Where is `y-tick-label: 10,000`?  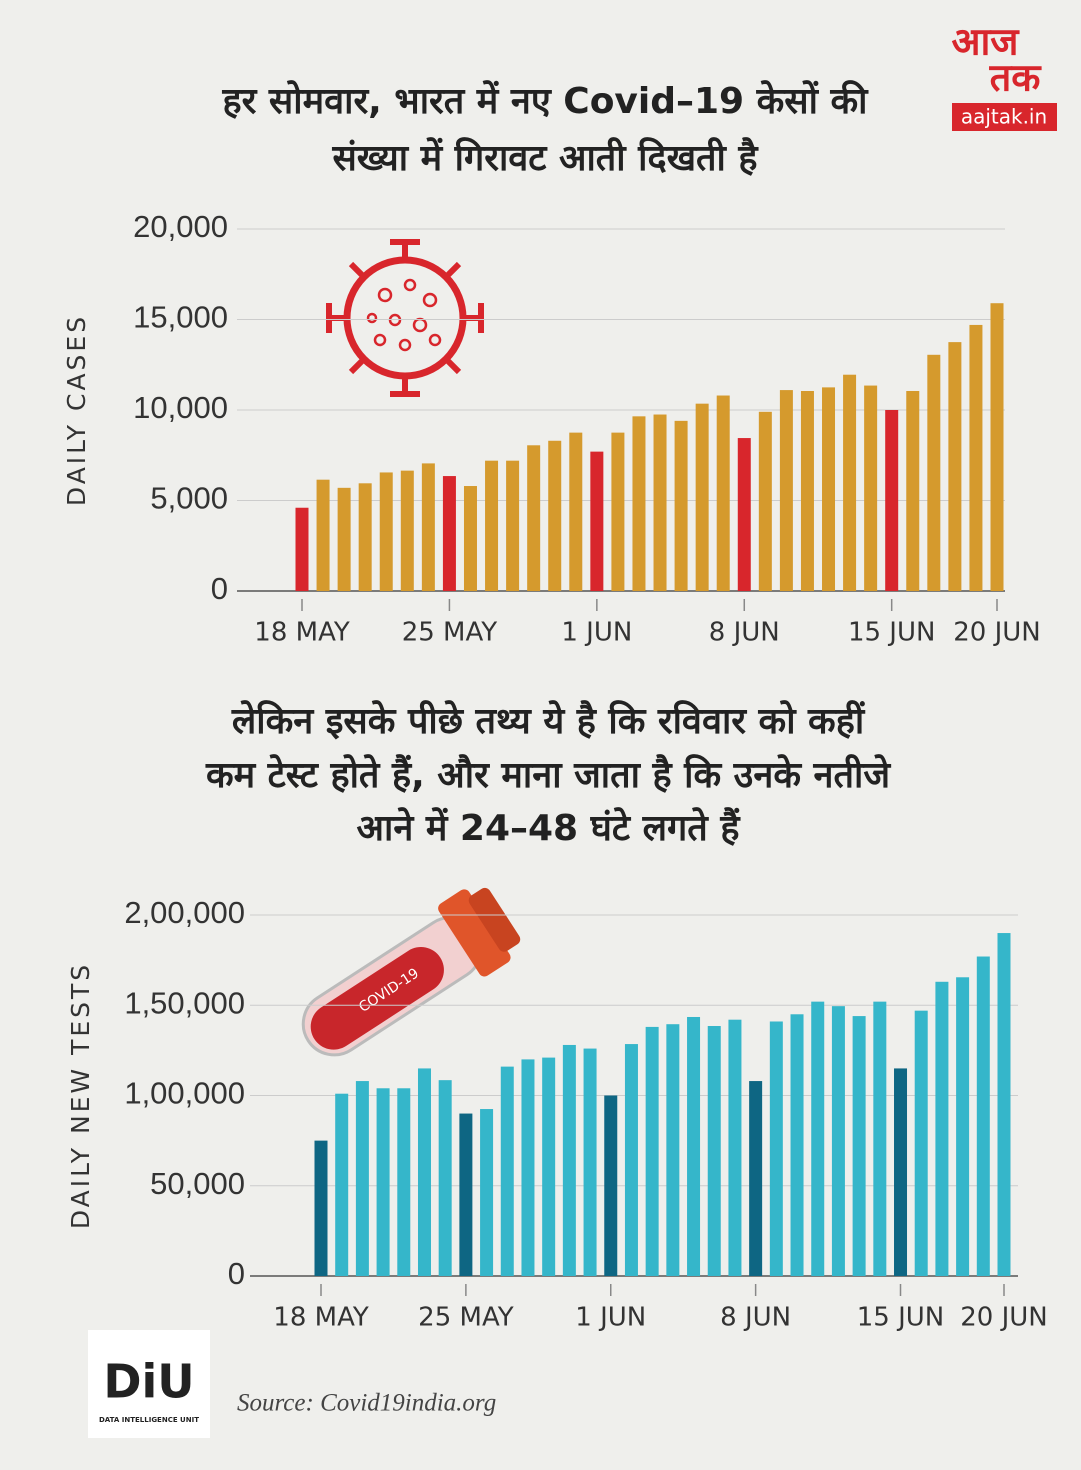 y-tick-label: 10,000 is located at coordinates (180, 407).